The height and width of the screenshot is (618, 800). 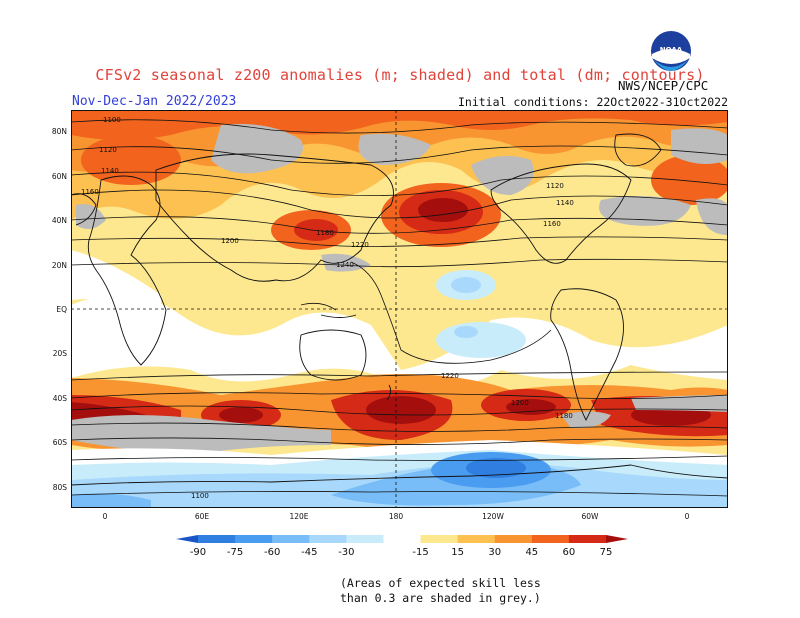 I want to click on colorbar-tick-label: -60, so click(x=272, y=552).